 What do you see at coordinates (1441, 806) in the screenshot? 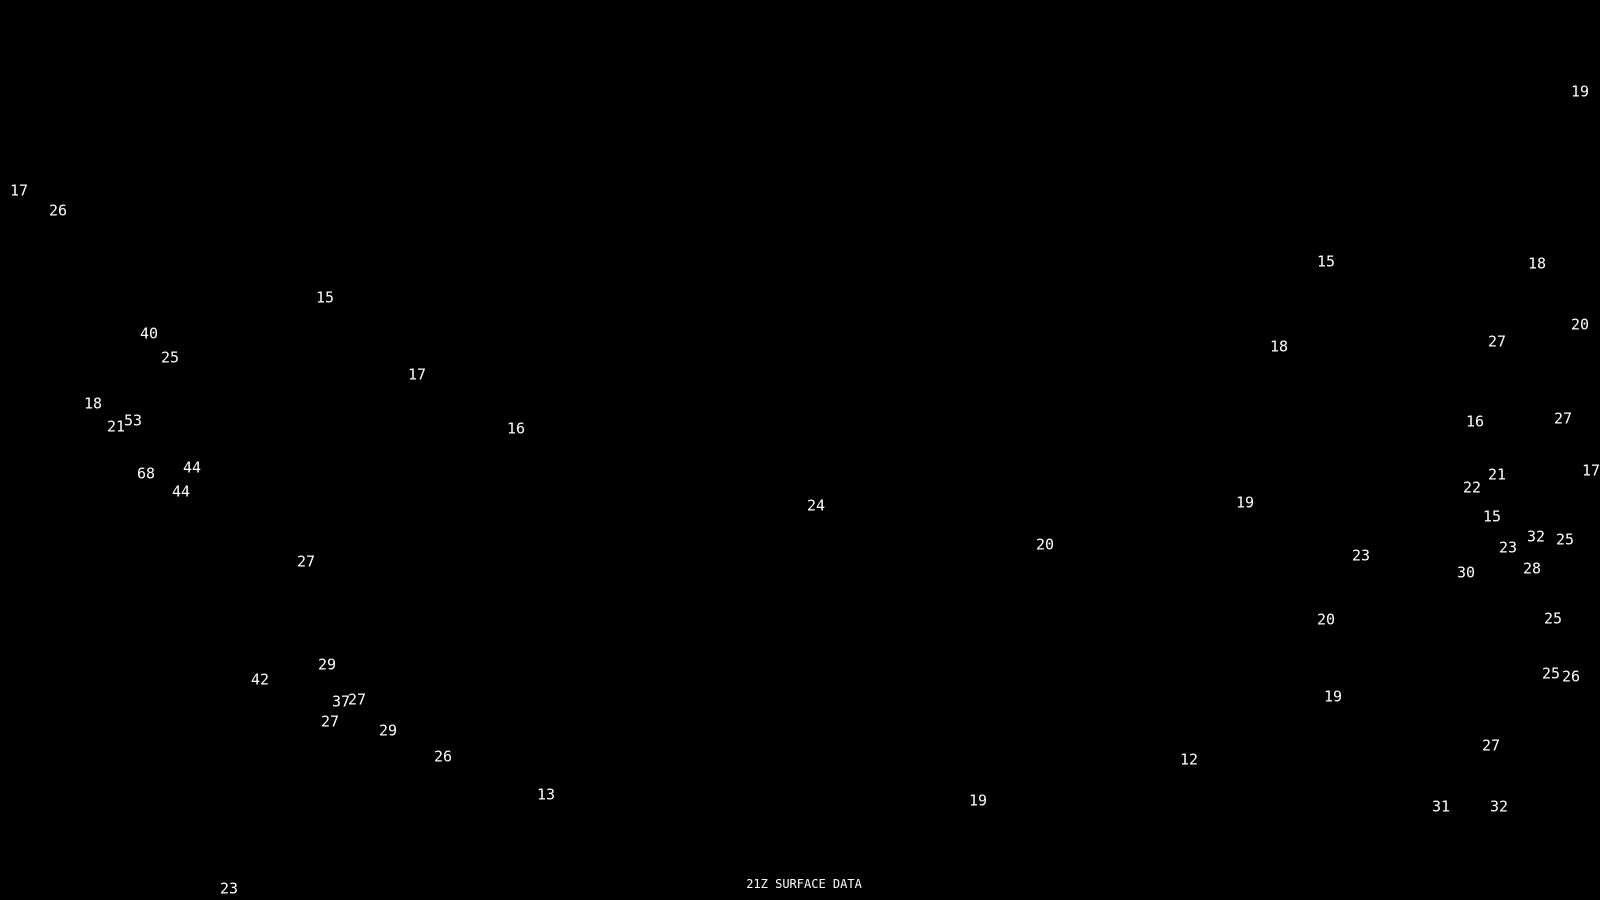
I see `station-value: 31` at bounding box center [1441, 806].